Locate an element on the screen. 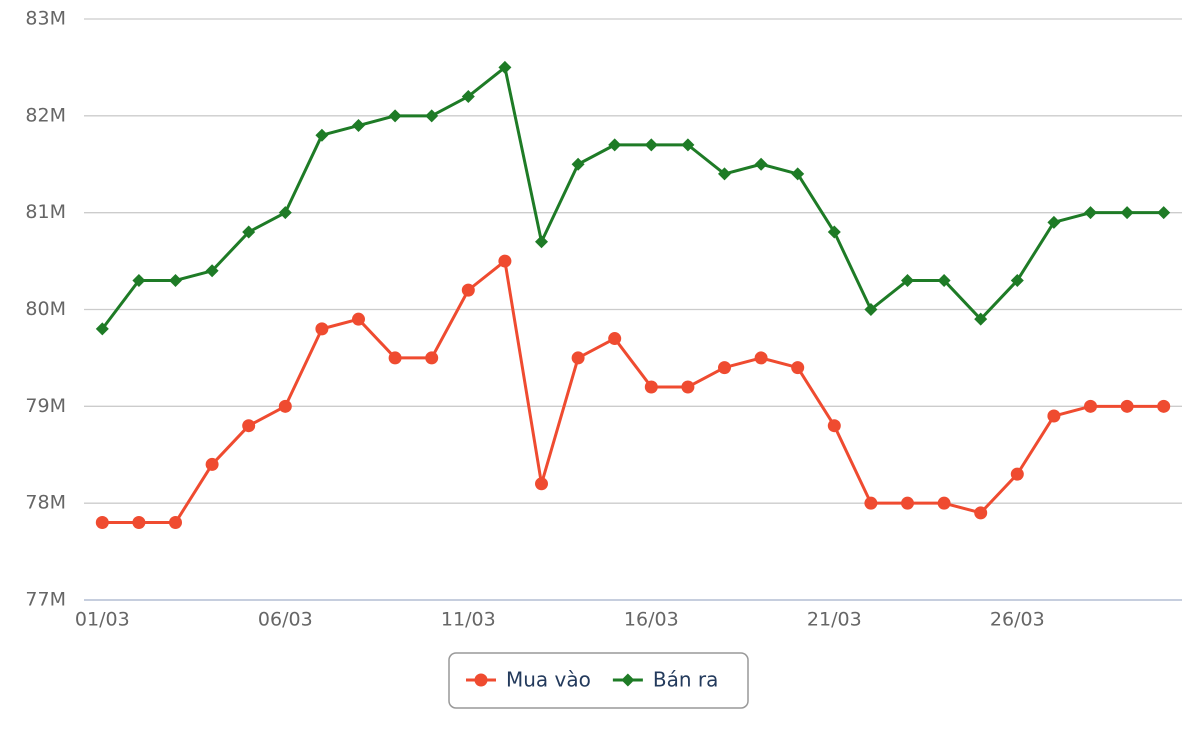  y-tick-label: 82M is located at coordinates (45, 115).